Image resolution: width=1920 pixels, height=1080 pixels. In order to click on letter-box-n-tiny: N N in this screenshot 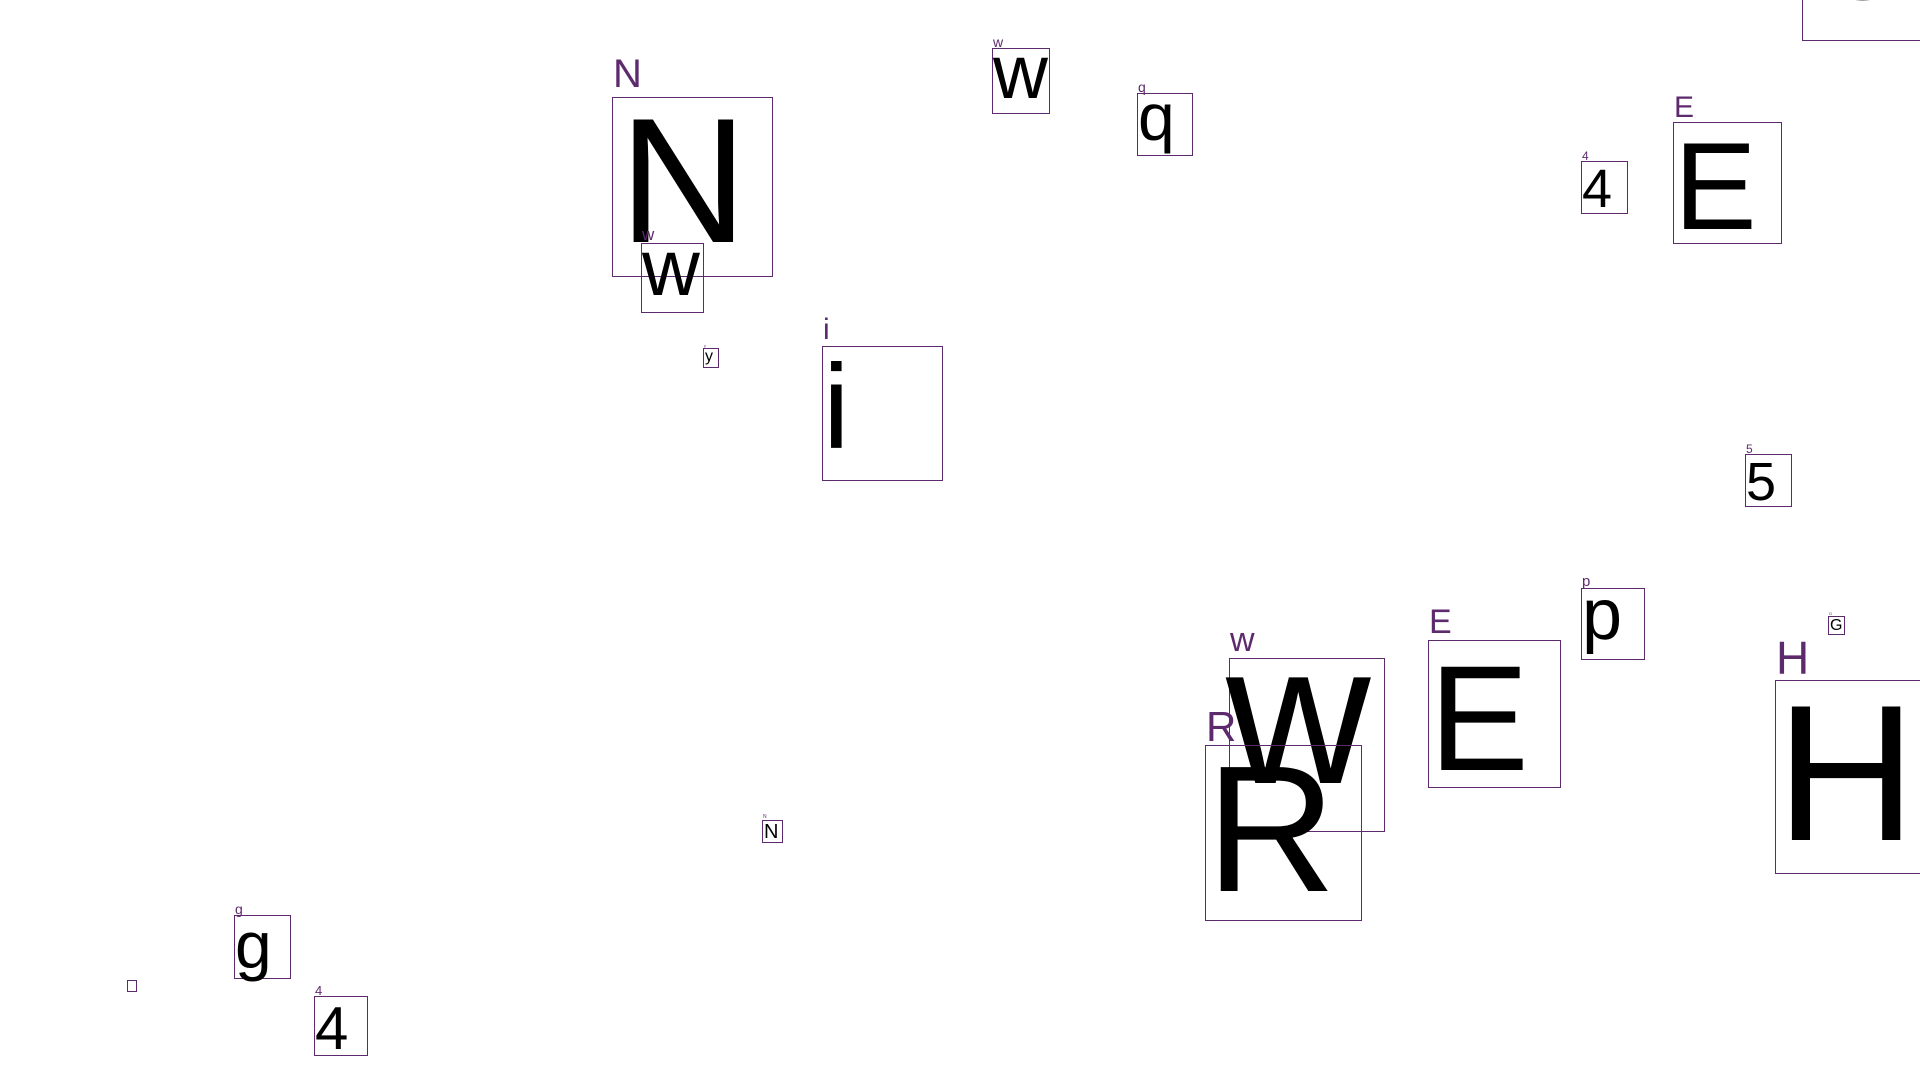, I will do `click(772, 829)`.